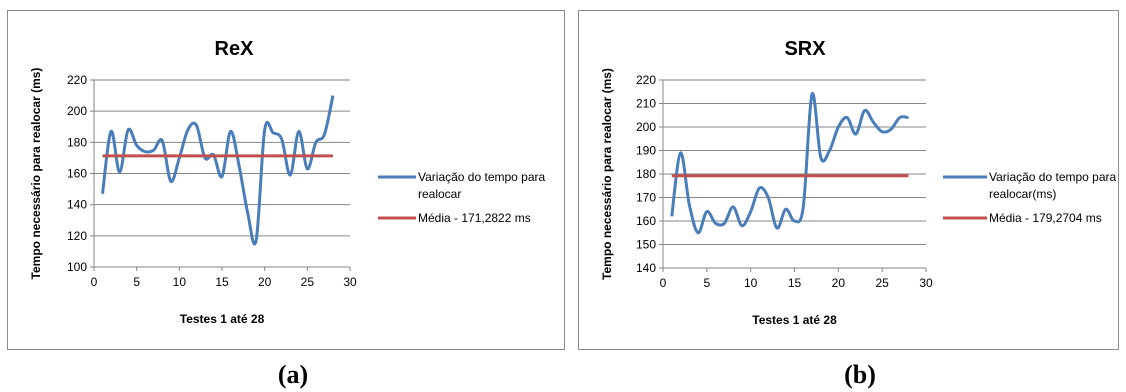 This screenshot has width=1126, height=392. What do you see at coordinates (646, 151) in the screenshot?
I see `y-tick-label: 190` at bounding box center [646, 151].